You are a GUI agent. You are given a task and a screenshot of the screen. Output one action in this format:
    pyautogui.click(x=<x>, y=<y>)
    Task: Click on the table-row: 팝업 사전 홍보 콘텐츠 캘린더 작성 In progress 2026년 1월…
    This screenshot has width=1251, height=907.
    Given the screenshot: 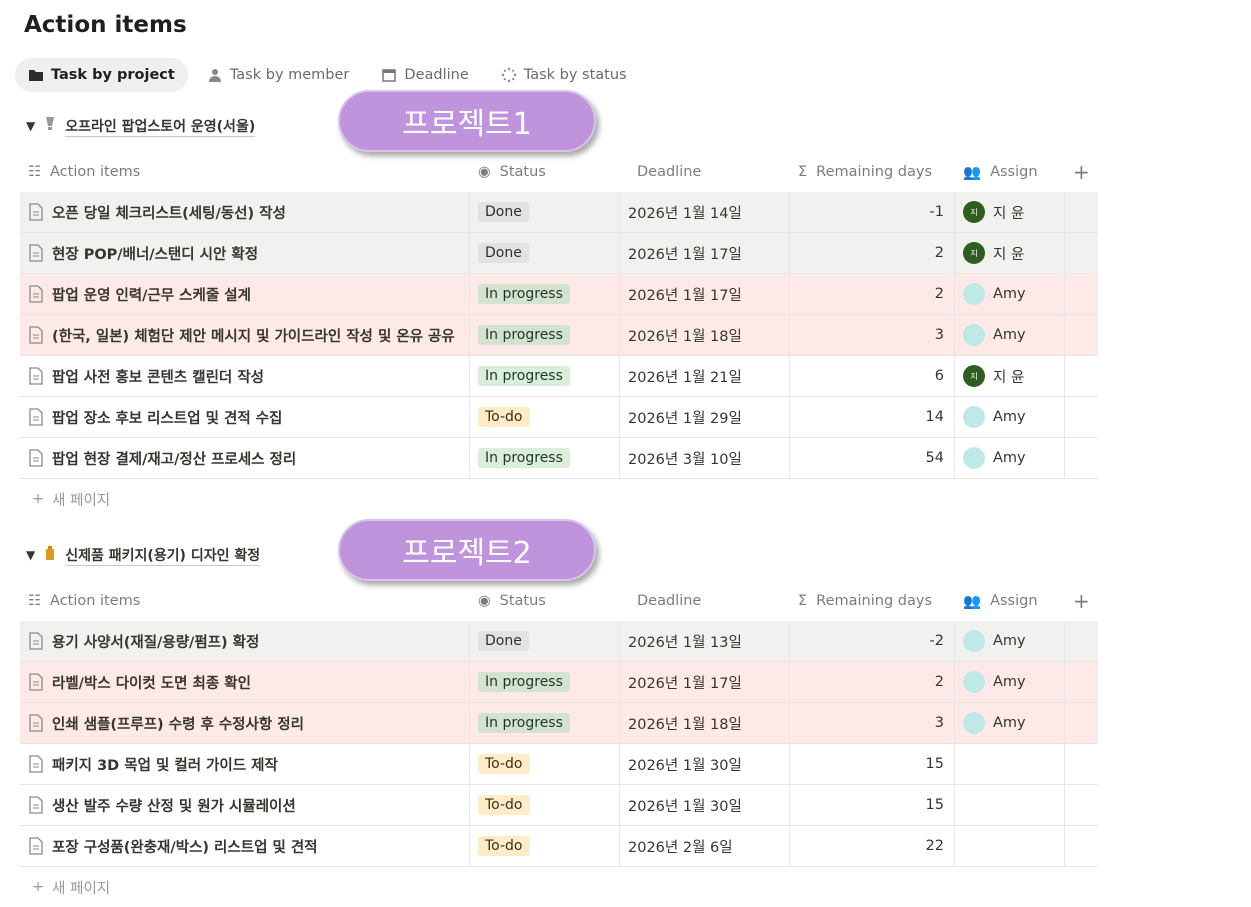 What is the action you would take?
    pyautogui.click(x=559, y=376)
    